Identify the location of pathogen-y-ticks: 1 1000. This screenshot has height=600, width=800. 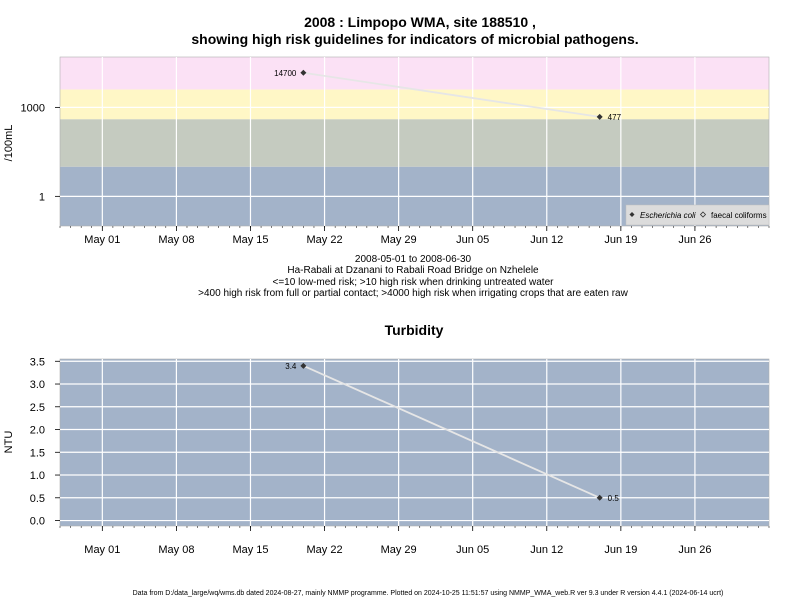
(40, 152).